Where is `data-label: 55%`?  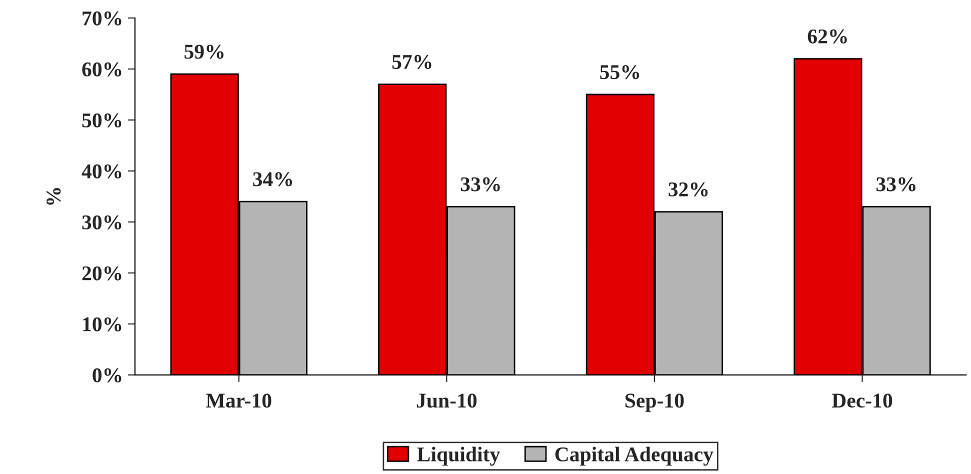 data-label: 55% is located at coordinates (620, 72).